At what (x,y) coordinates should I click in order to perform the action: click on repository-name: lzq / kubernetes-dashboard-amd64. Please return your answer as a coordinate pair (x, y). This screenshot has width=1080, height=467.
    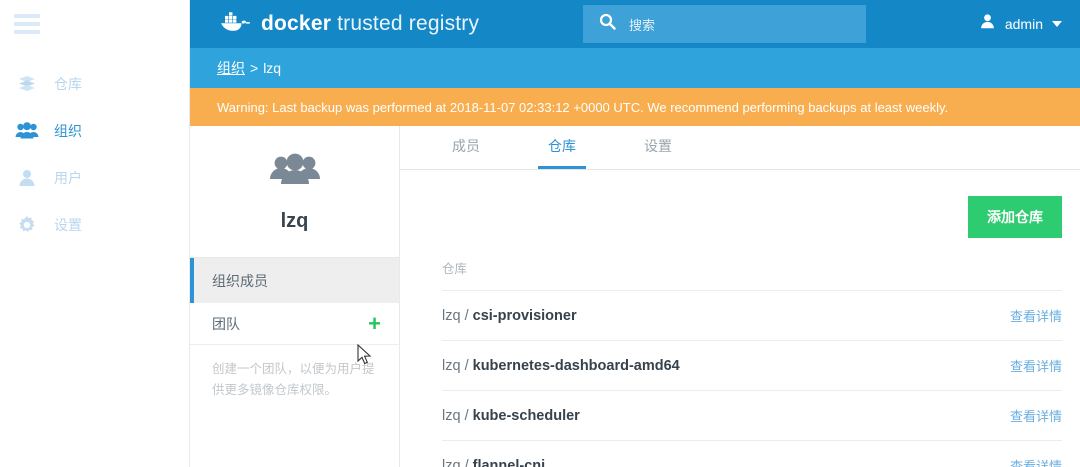
    Looking at the image, I should click on (561, 366).